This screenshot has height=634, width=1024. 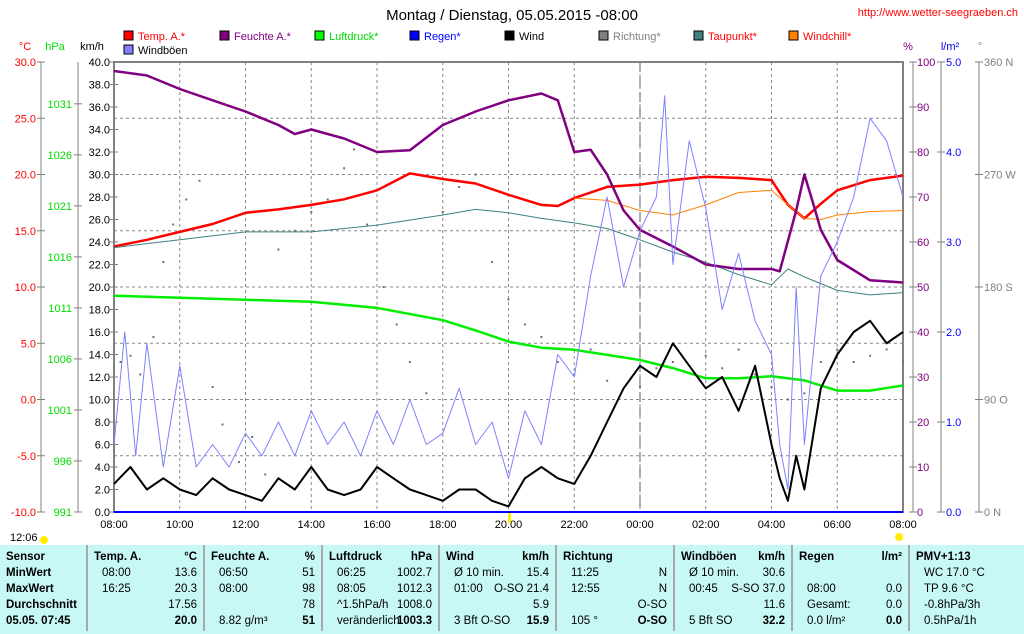 I want to click on table-row: 01:00 O-SO 21.4, so click(x=497, y=589).